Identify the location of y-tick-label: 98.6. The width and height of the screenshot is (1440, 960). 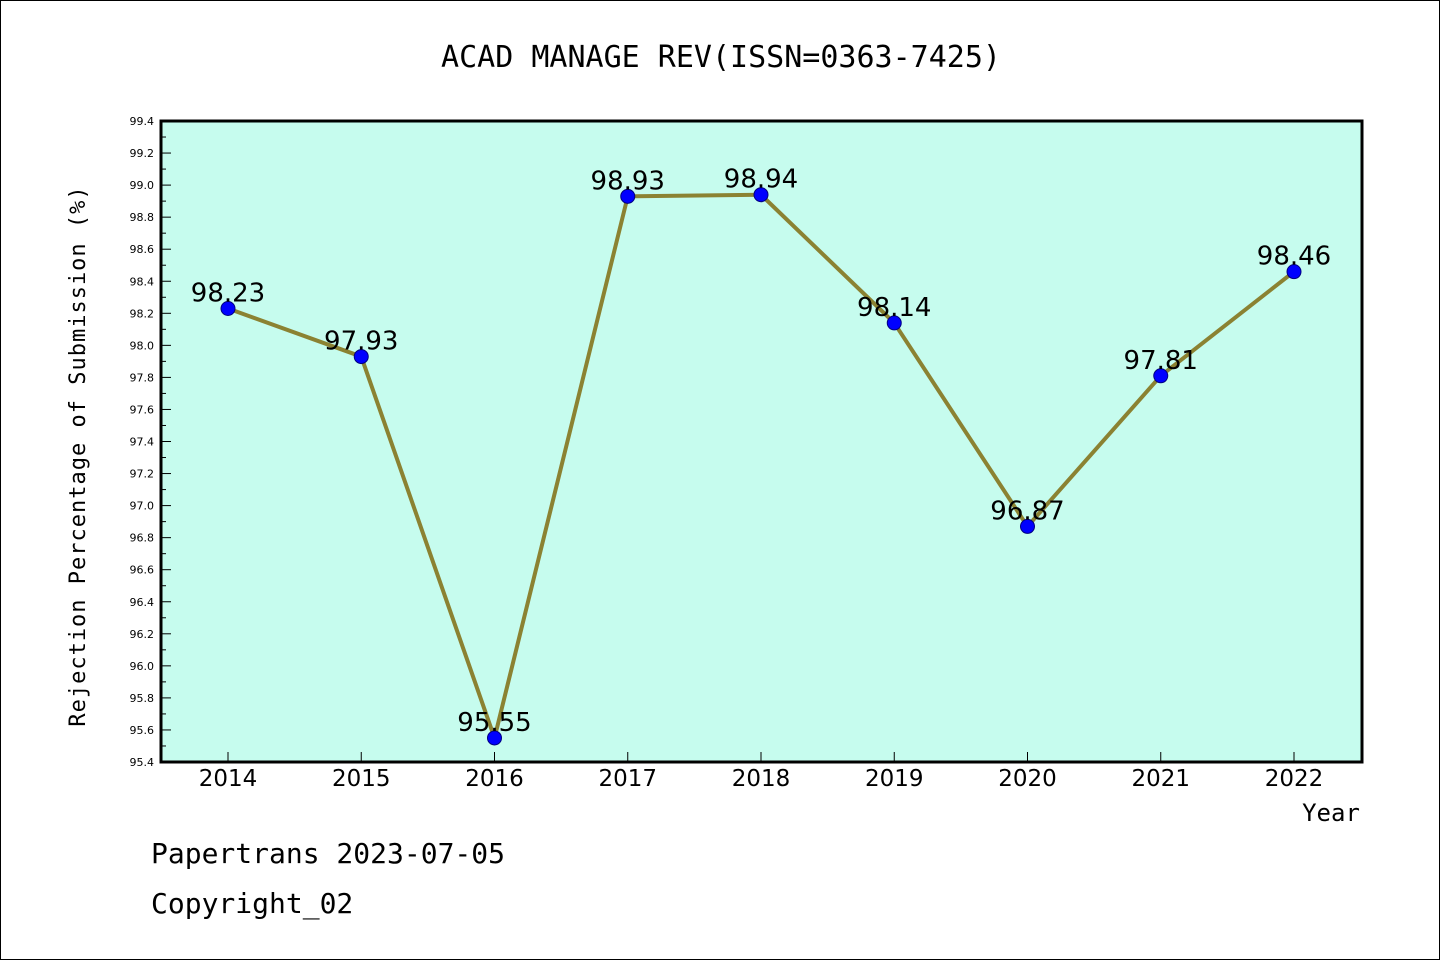
(142, 249).